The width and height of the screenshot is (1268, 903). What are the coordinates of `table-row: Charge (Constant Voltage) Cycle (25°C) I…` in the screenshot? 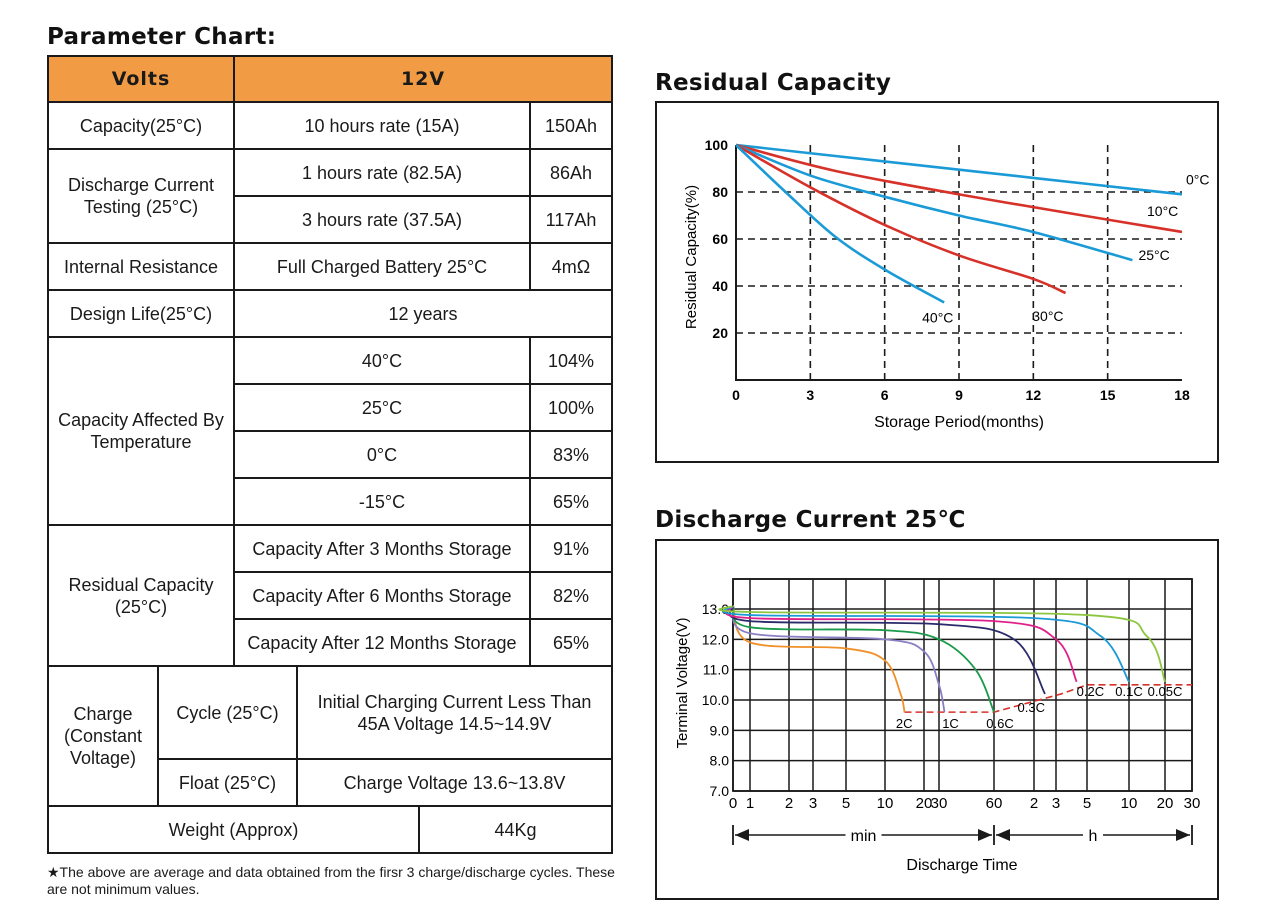 It's located at (330, 736).